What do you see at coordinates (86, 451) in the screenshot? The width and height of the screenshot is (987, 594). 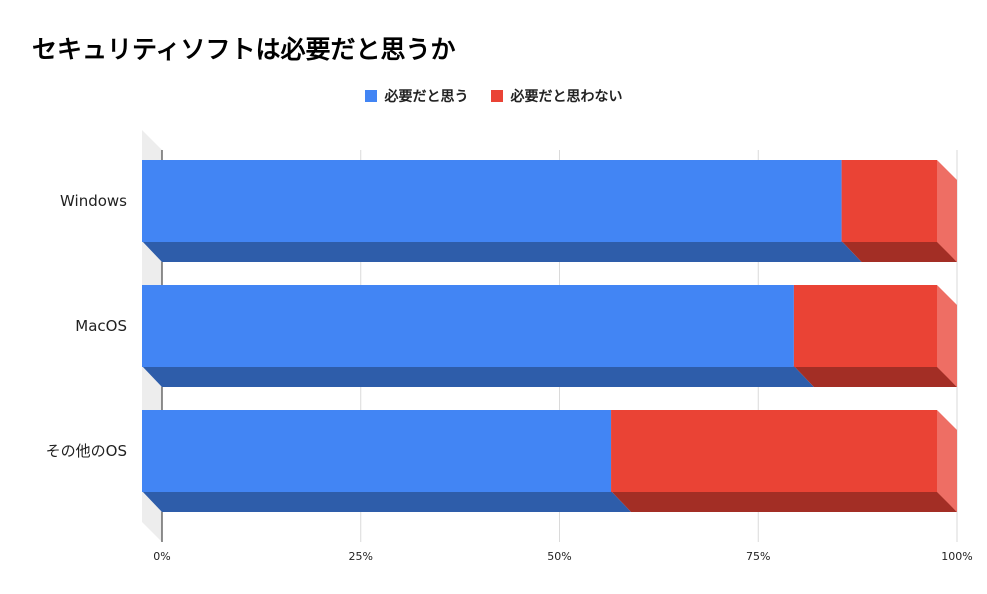 I see `category-label-2: その他のOS` at bounding box center [86, 451].